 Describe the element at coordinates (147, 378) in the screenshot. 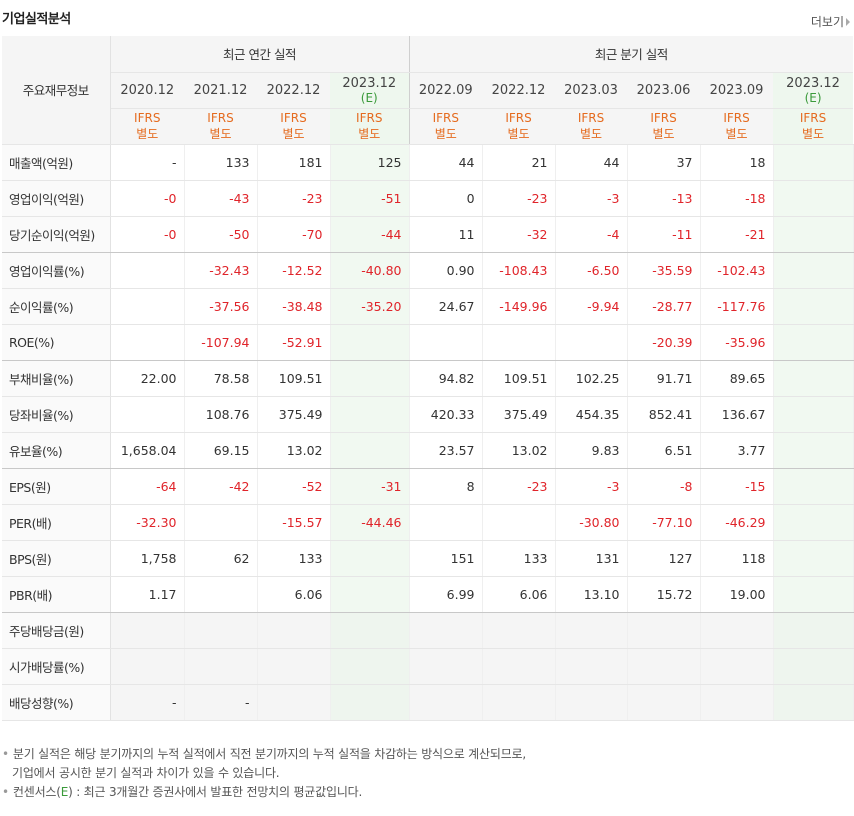

I see `table-cell: 22.00` at that location.